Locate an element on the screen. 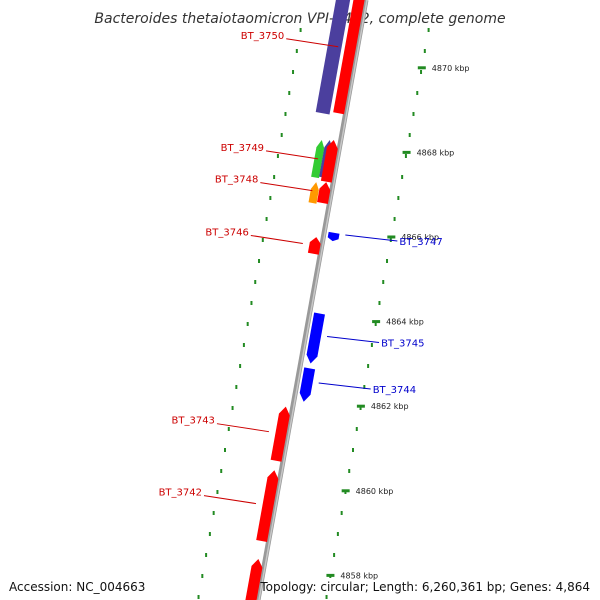 The image size is (600, 600). gene-label: BT_3747 is located at coordinates (420, 242).